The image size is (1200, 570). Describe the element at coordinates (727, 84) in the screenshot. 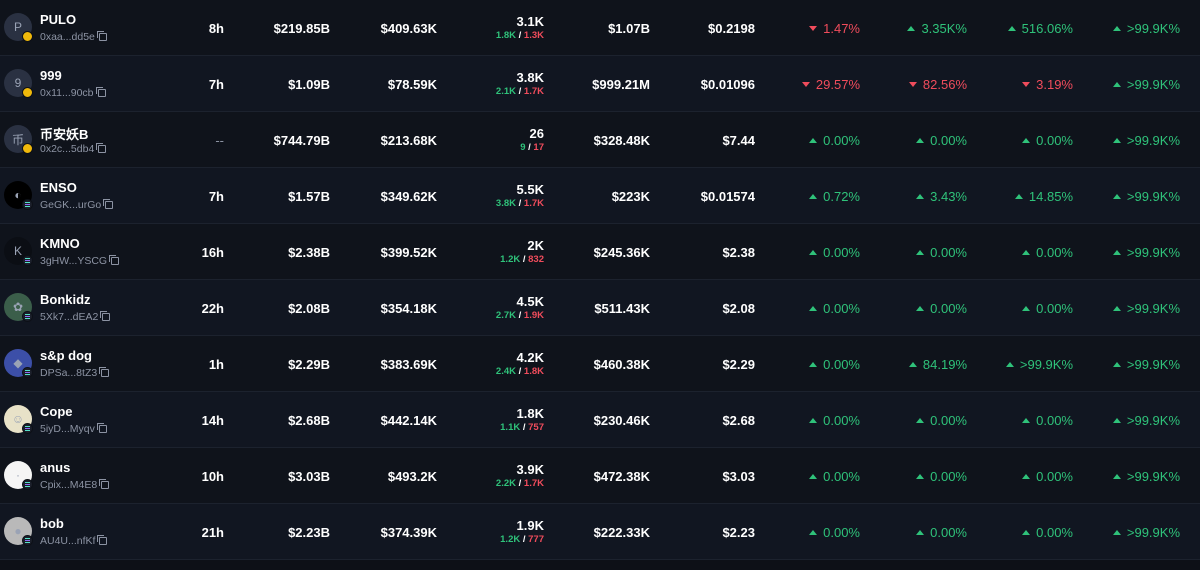

I see `price: $0.01096` at that location.